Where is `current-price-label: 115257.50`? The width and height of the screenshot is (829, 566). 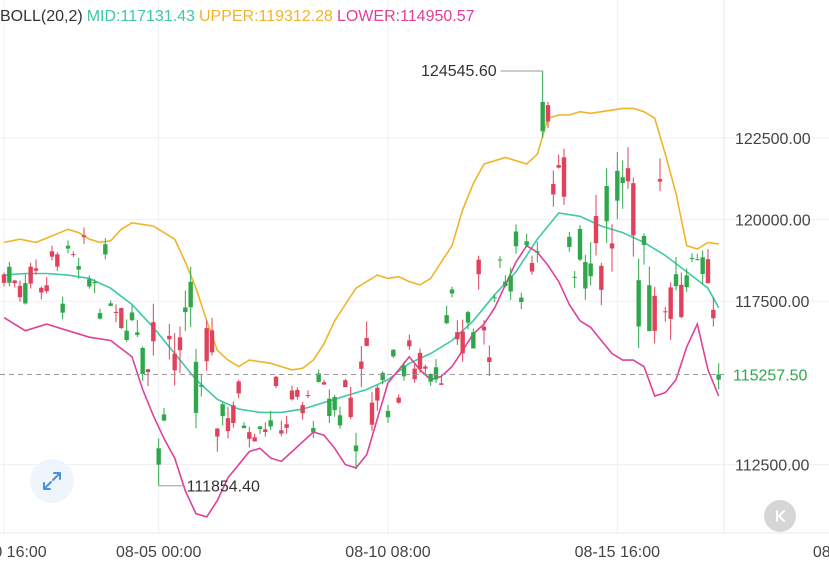 current-price-label: 115257.50 is located at coordinates (770, 376).